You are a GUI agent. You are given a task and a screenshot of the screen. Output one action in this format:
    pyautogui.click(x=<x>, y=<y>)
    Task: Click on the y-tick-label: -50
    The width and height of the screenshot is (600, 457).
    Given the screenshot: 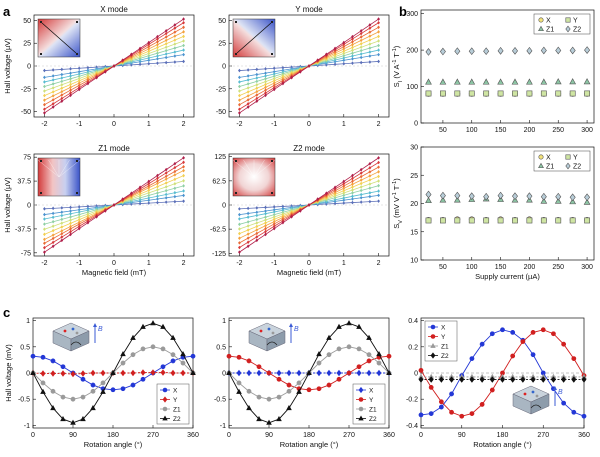 What is the action you would take?
    pyautogui.click(x=26, y=112)
    